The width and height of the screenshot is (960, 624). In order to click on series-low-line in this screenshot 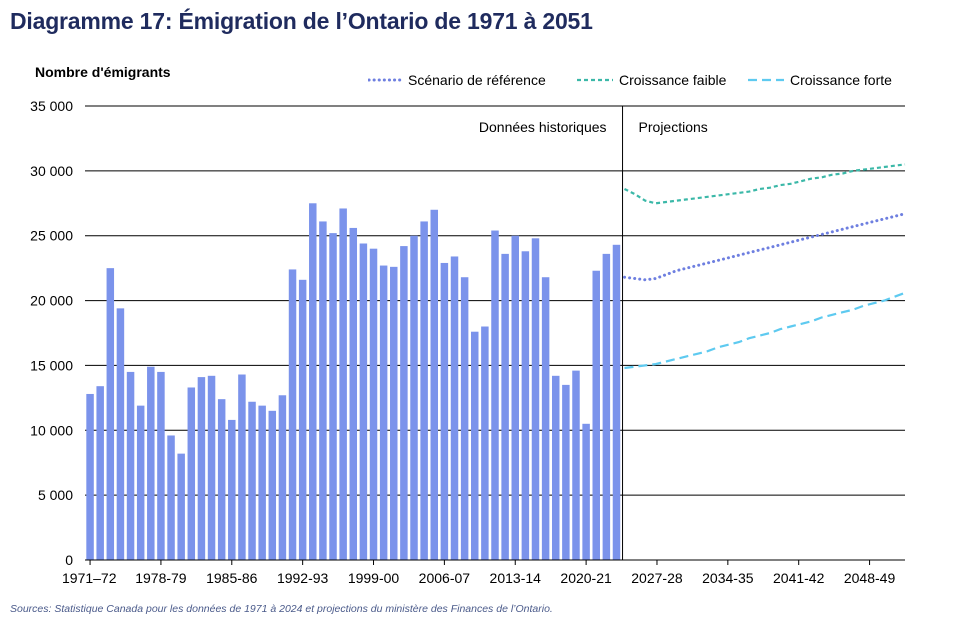, I will do `click(765, 184)`.